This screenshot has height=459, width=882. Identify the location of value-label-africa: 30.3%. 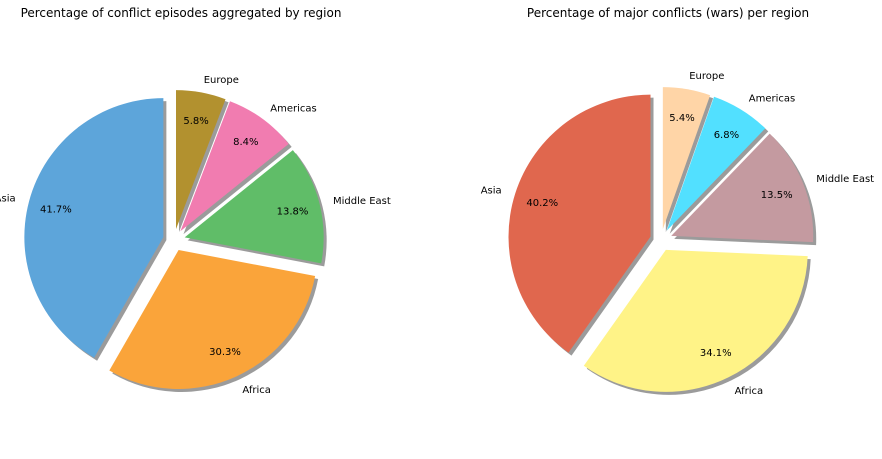
(225, 352).